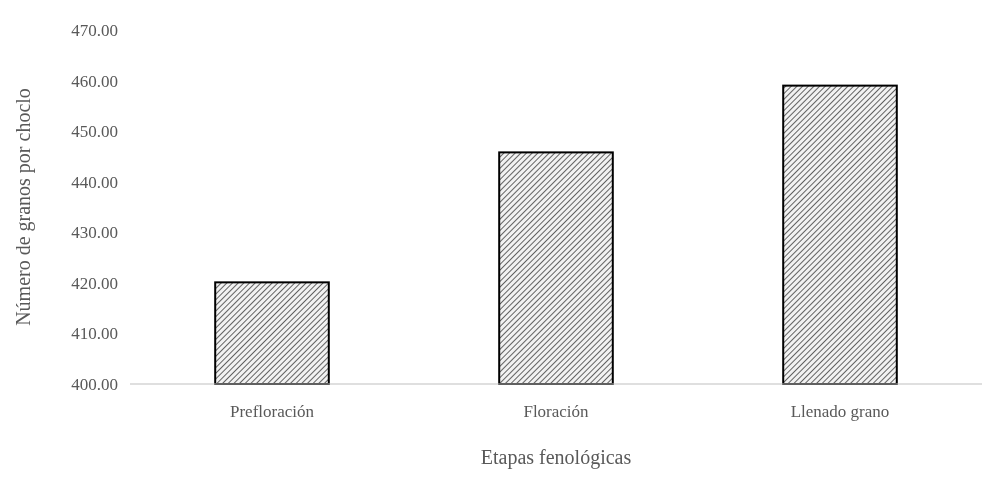 The height and width of the screenshot is (484, 1002). I want to click on y-tick-label: 460.00, so click(94, 81).